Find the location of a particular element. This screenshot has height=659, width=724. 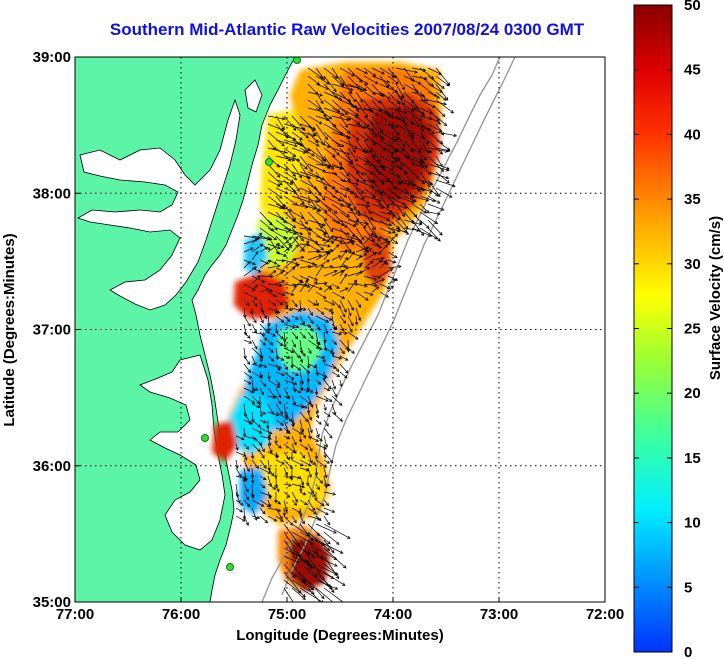

colorbar-tick-label: 10 is located at coordinates (692, 523).